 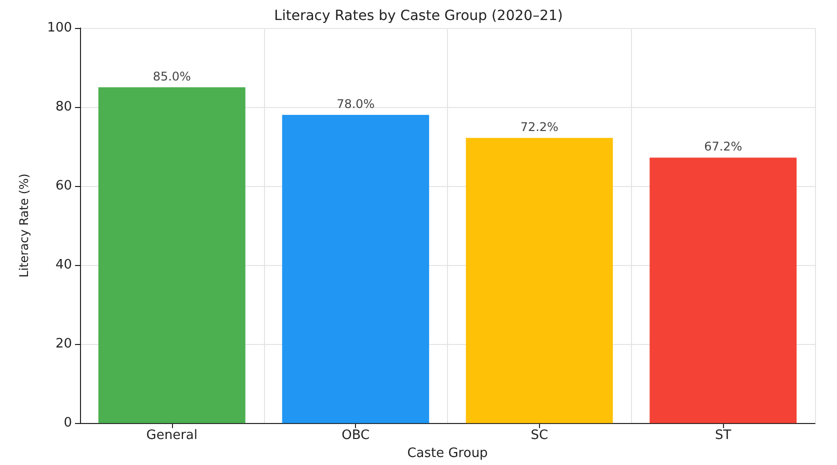 I want to click on data-label: 72.2%, so click(x=539, y=127).